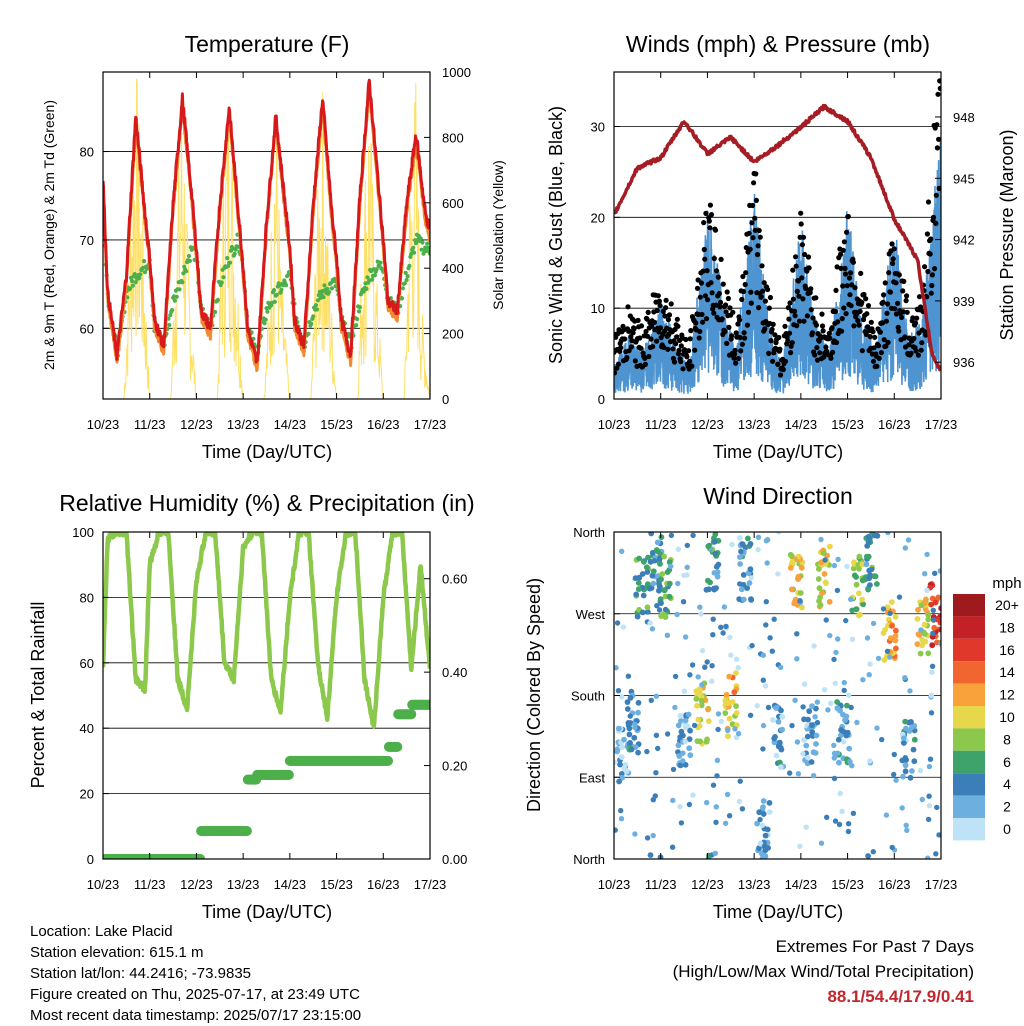 This screenshot has width=1024, height=1026. Describe the element at coordinates (556, 235) in the screenshot. I see `winds-ylabel-left: Sonic Wind & Gust (Blue, Black)` at that location.